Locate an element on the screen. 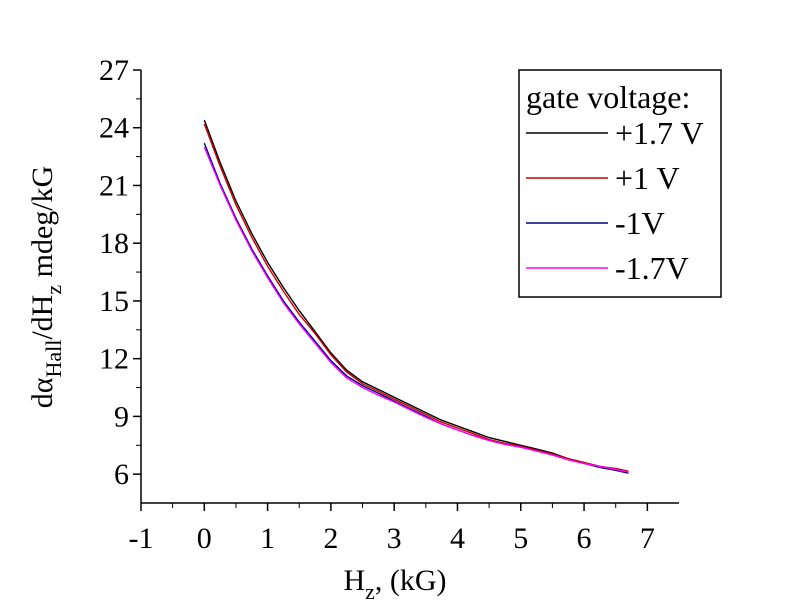 Image resolution: width=790 pixels, height=605 pixels. x-tick-label: 5 is located at coordinates (520, 538).